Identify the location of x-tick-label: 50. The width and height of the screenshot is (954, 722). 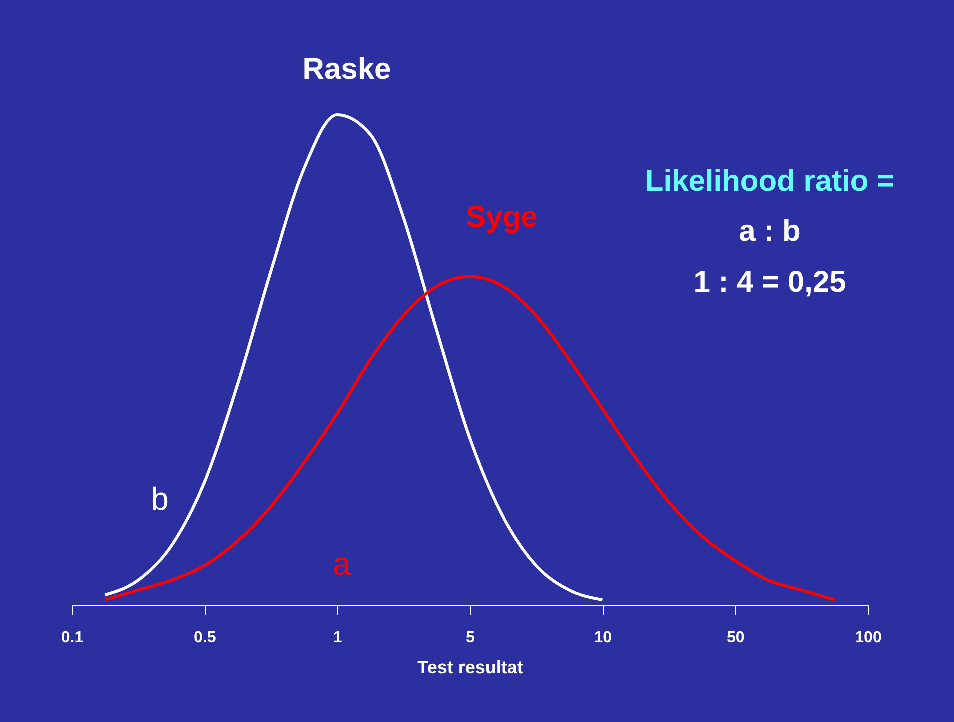
(735, 638).